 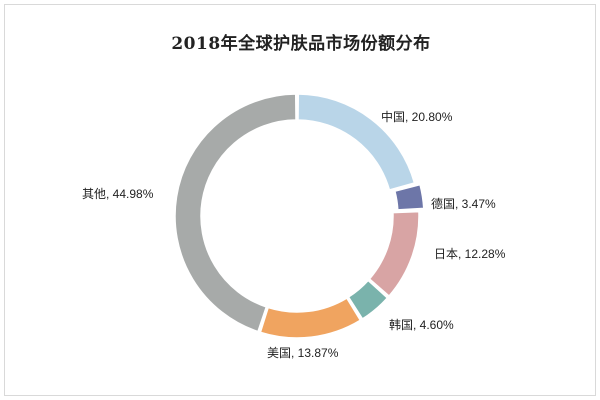 What do you see at coordinates (417, 116) in the screenshot?
I see `slice-label-1: 中国, 20.80%` at bounding box center [417, 116].